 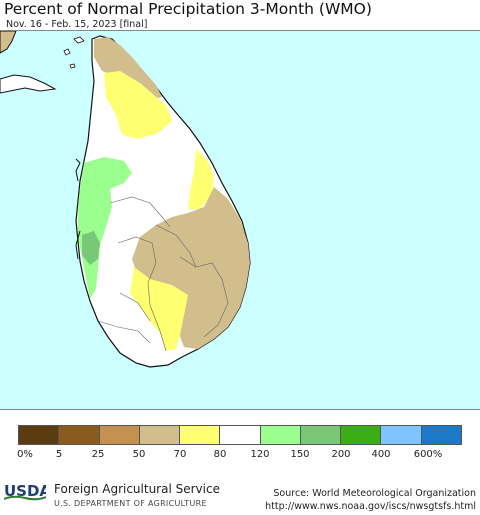 What do you see at coordinates (180, 454) in the screenshot?
I see `legend-label: 70` at bounding box center [180, 454].